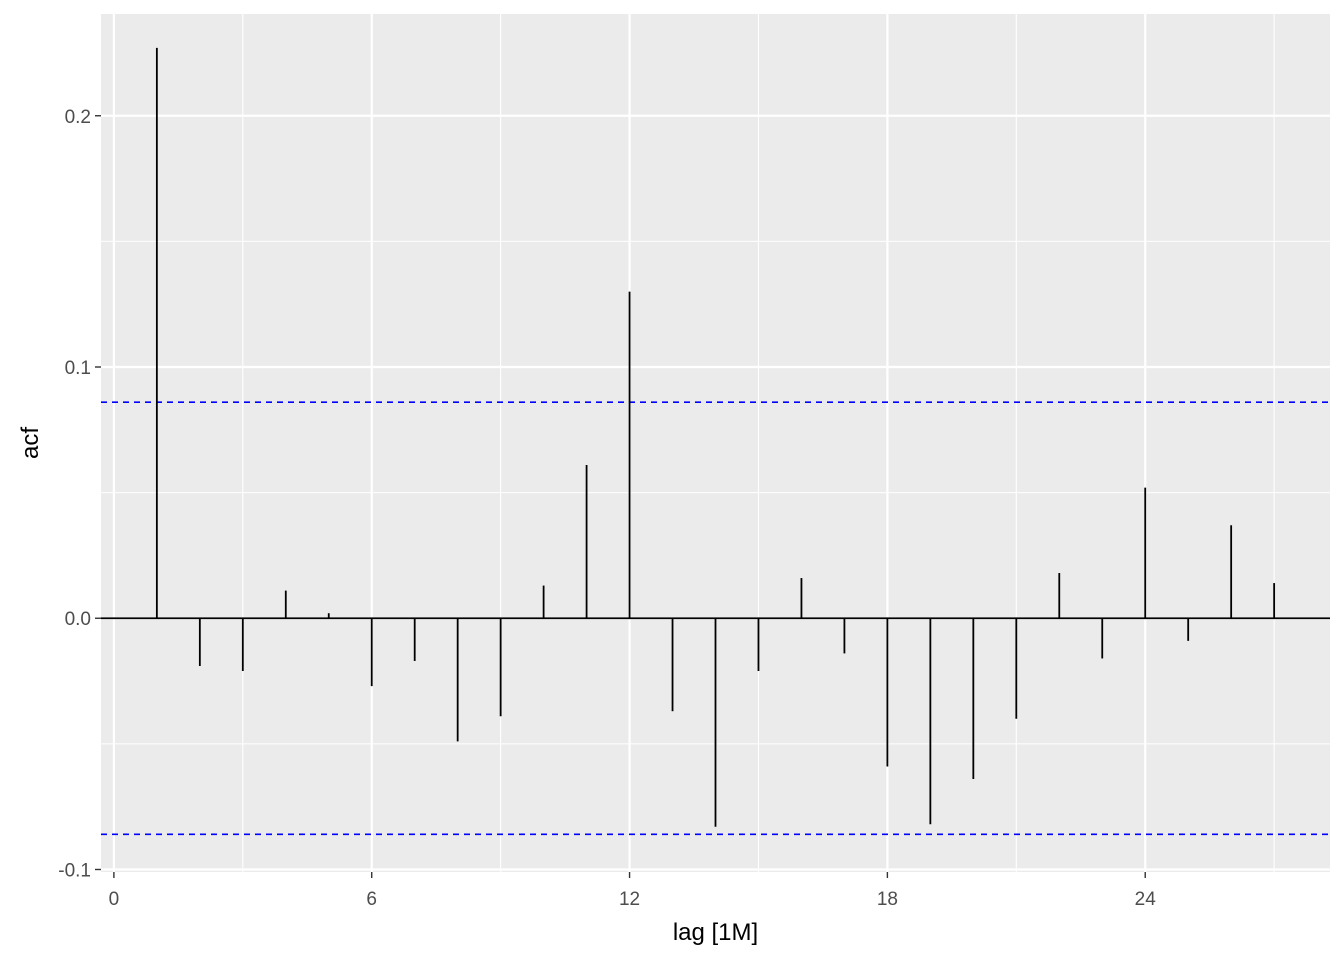  What do you see at coordinates (371, 899) in the screenshot?
I see `x-tick-label: 6` at bounding box center [371, 899].